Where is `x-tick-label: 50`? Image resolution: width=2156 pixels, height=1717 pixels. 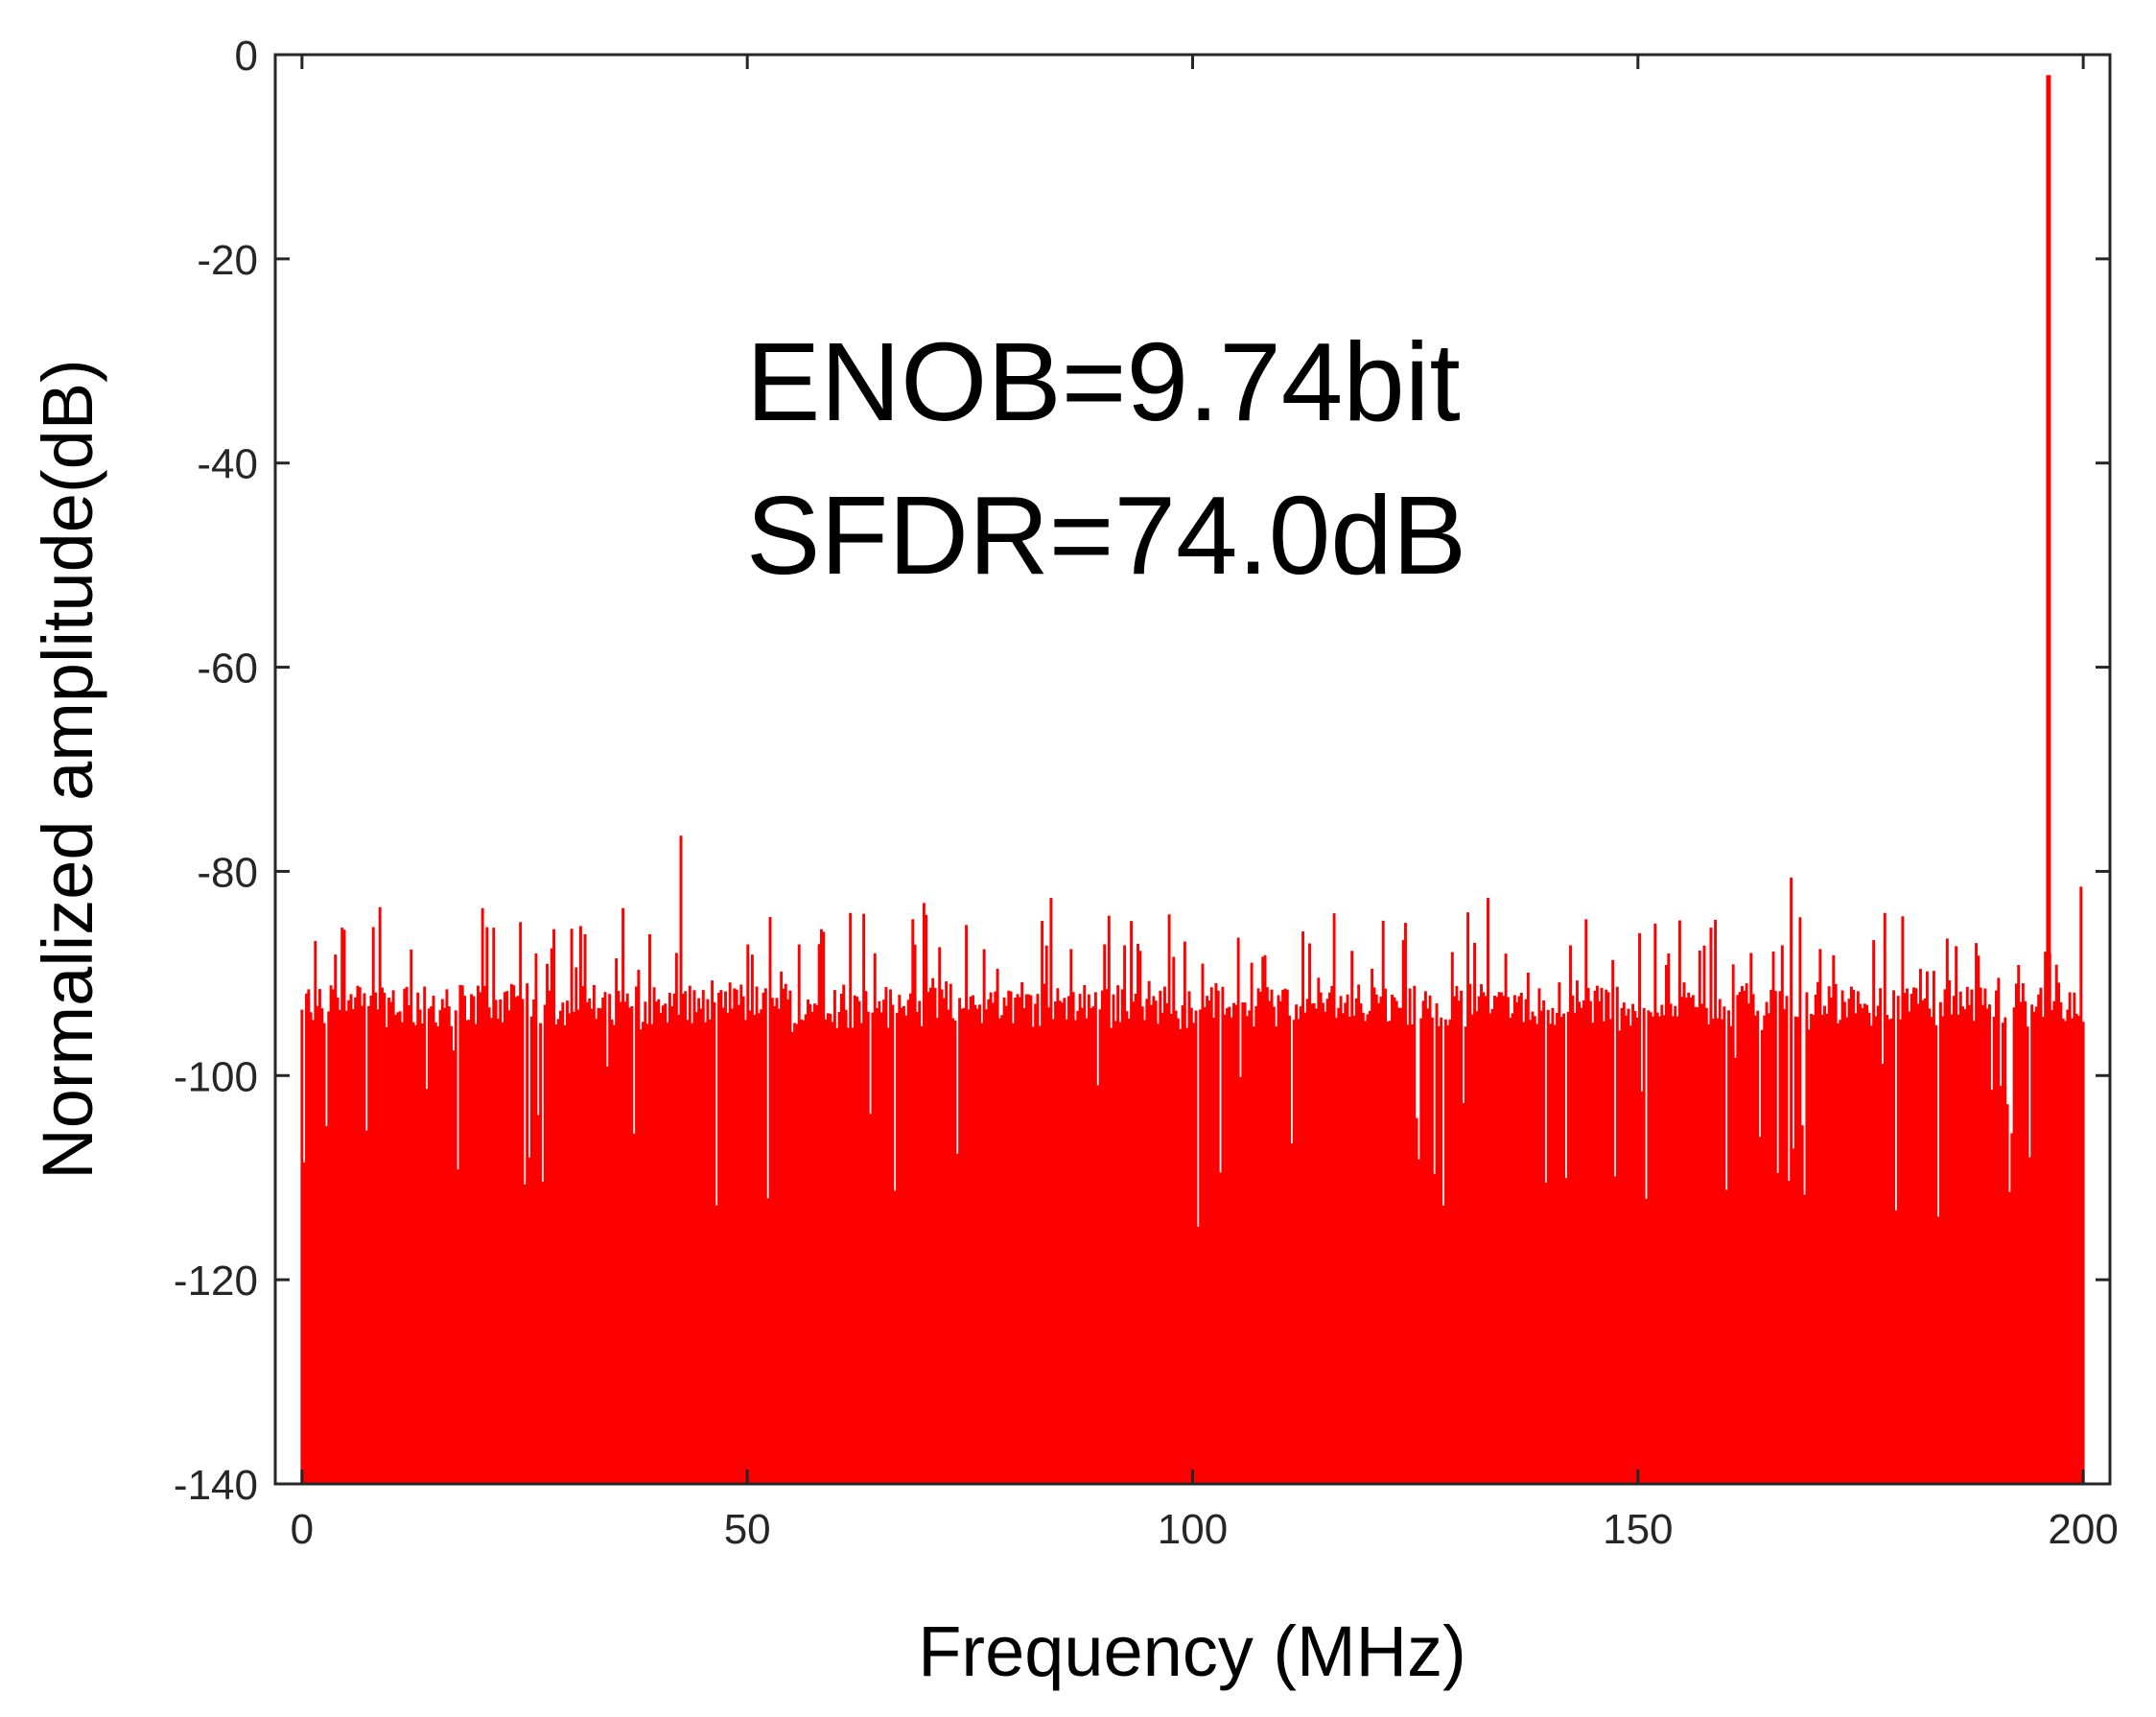 x-tick-label: 50 is located at coordinates (747, 1530).